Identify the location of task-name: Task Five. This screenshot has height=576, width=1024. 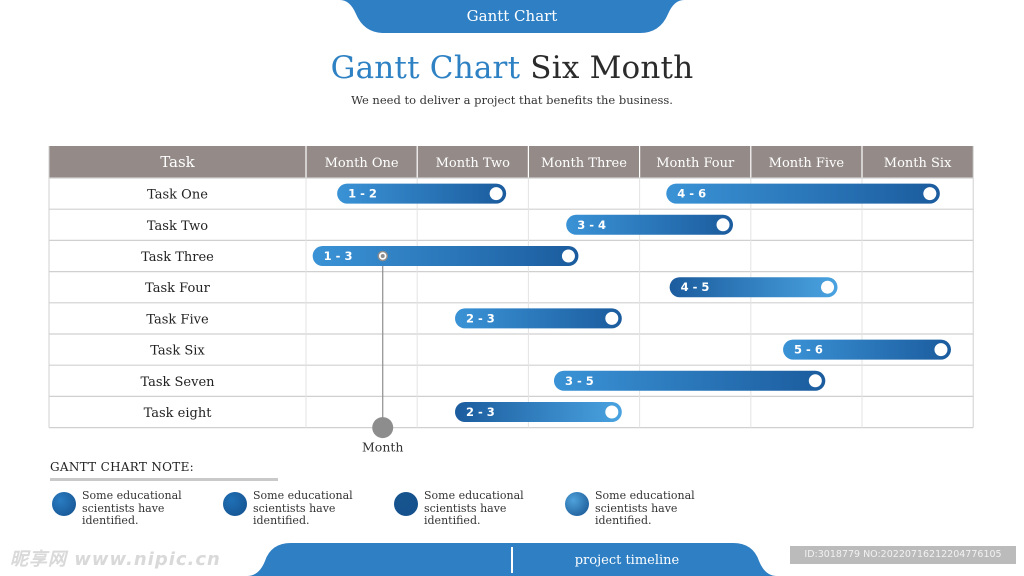
(177, 319).